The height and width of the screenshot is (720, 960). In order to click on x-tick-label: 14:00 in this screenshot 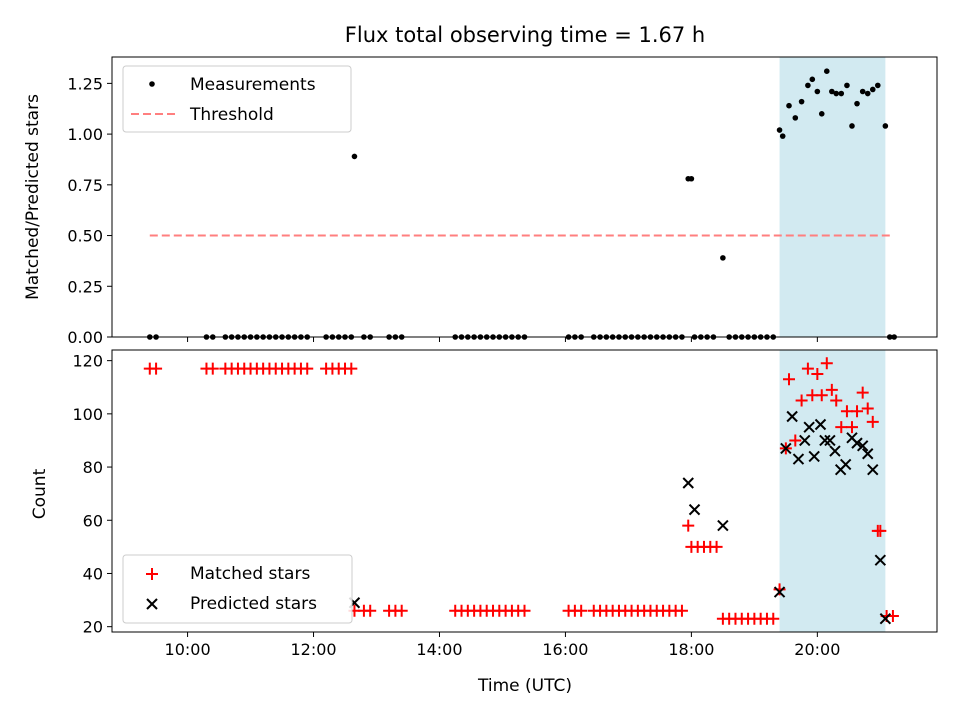, I will do `click(439, 649)`.